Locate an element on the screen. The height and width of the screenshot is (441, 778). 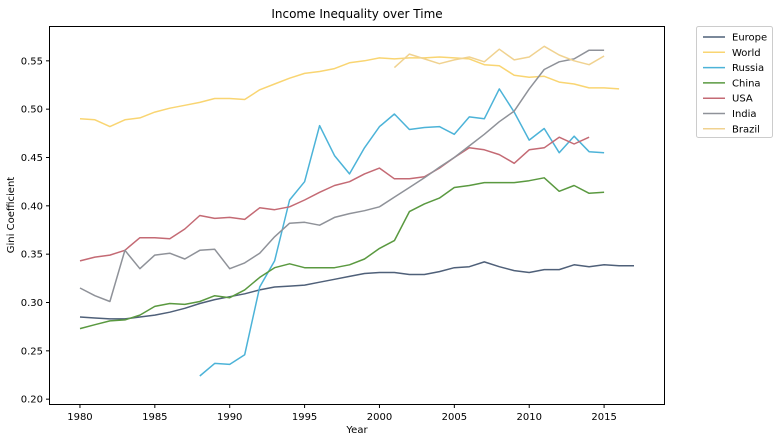
x-axis: 1980 1985 1990 1995 2000 2005 2010 2015 is located at coordinates (342, 413).